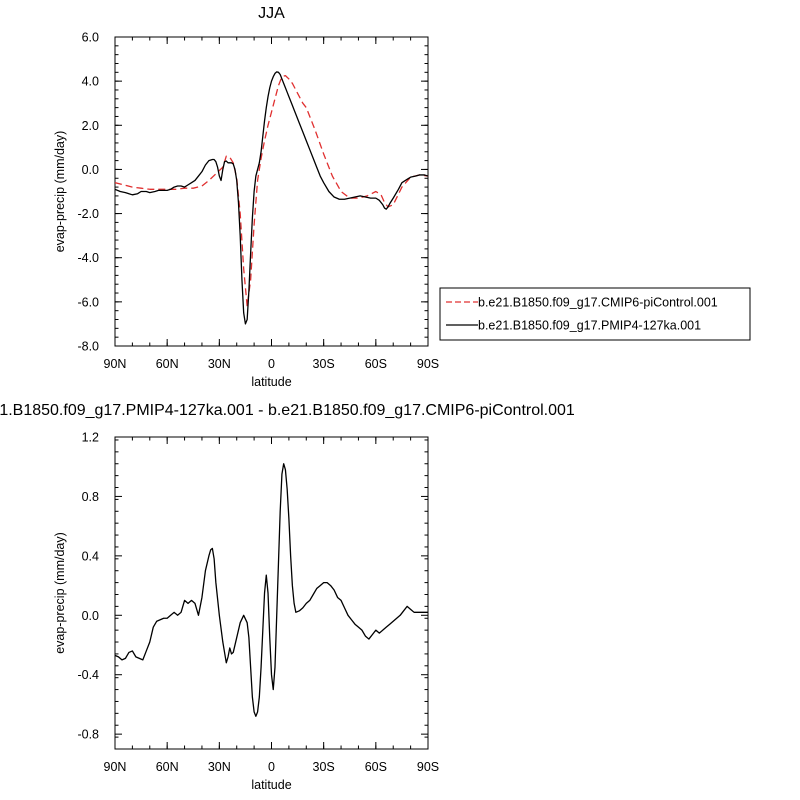  I want to click on y-tick-label: -6.0, so click(88, 302).